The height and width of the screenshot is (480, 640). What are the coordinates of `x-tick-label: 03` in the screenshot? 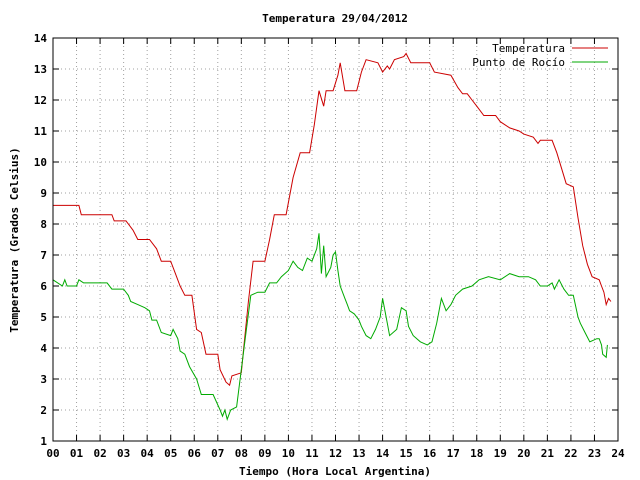 It's located at (123, 453).